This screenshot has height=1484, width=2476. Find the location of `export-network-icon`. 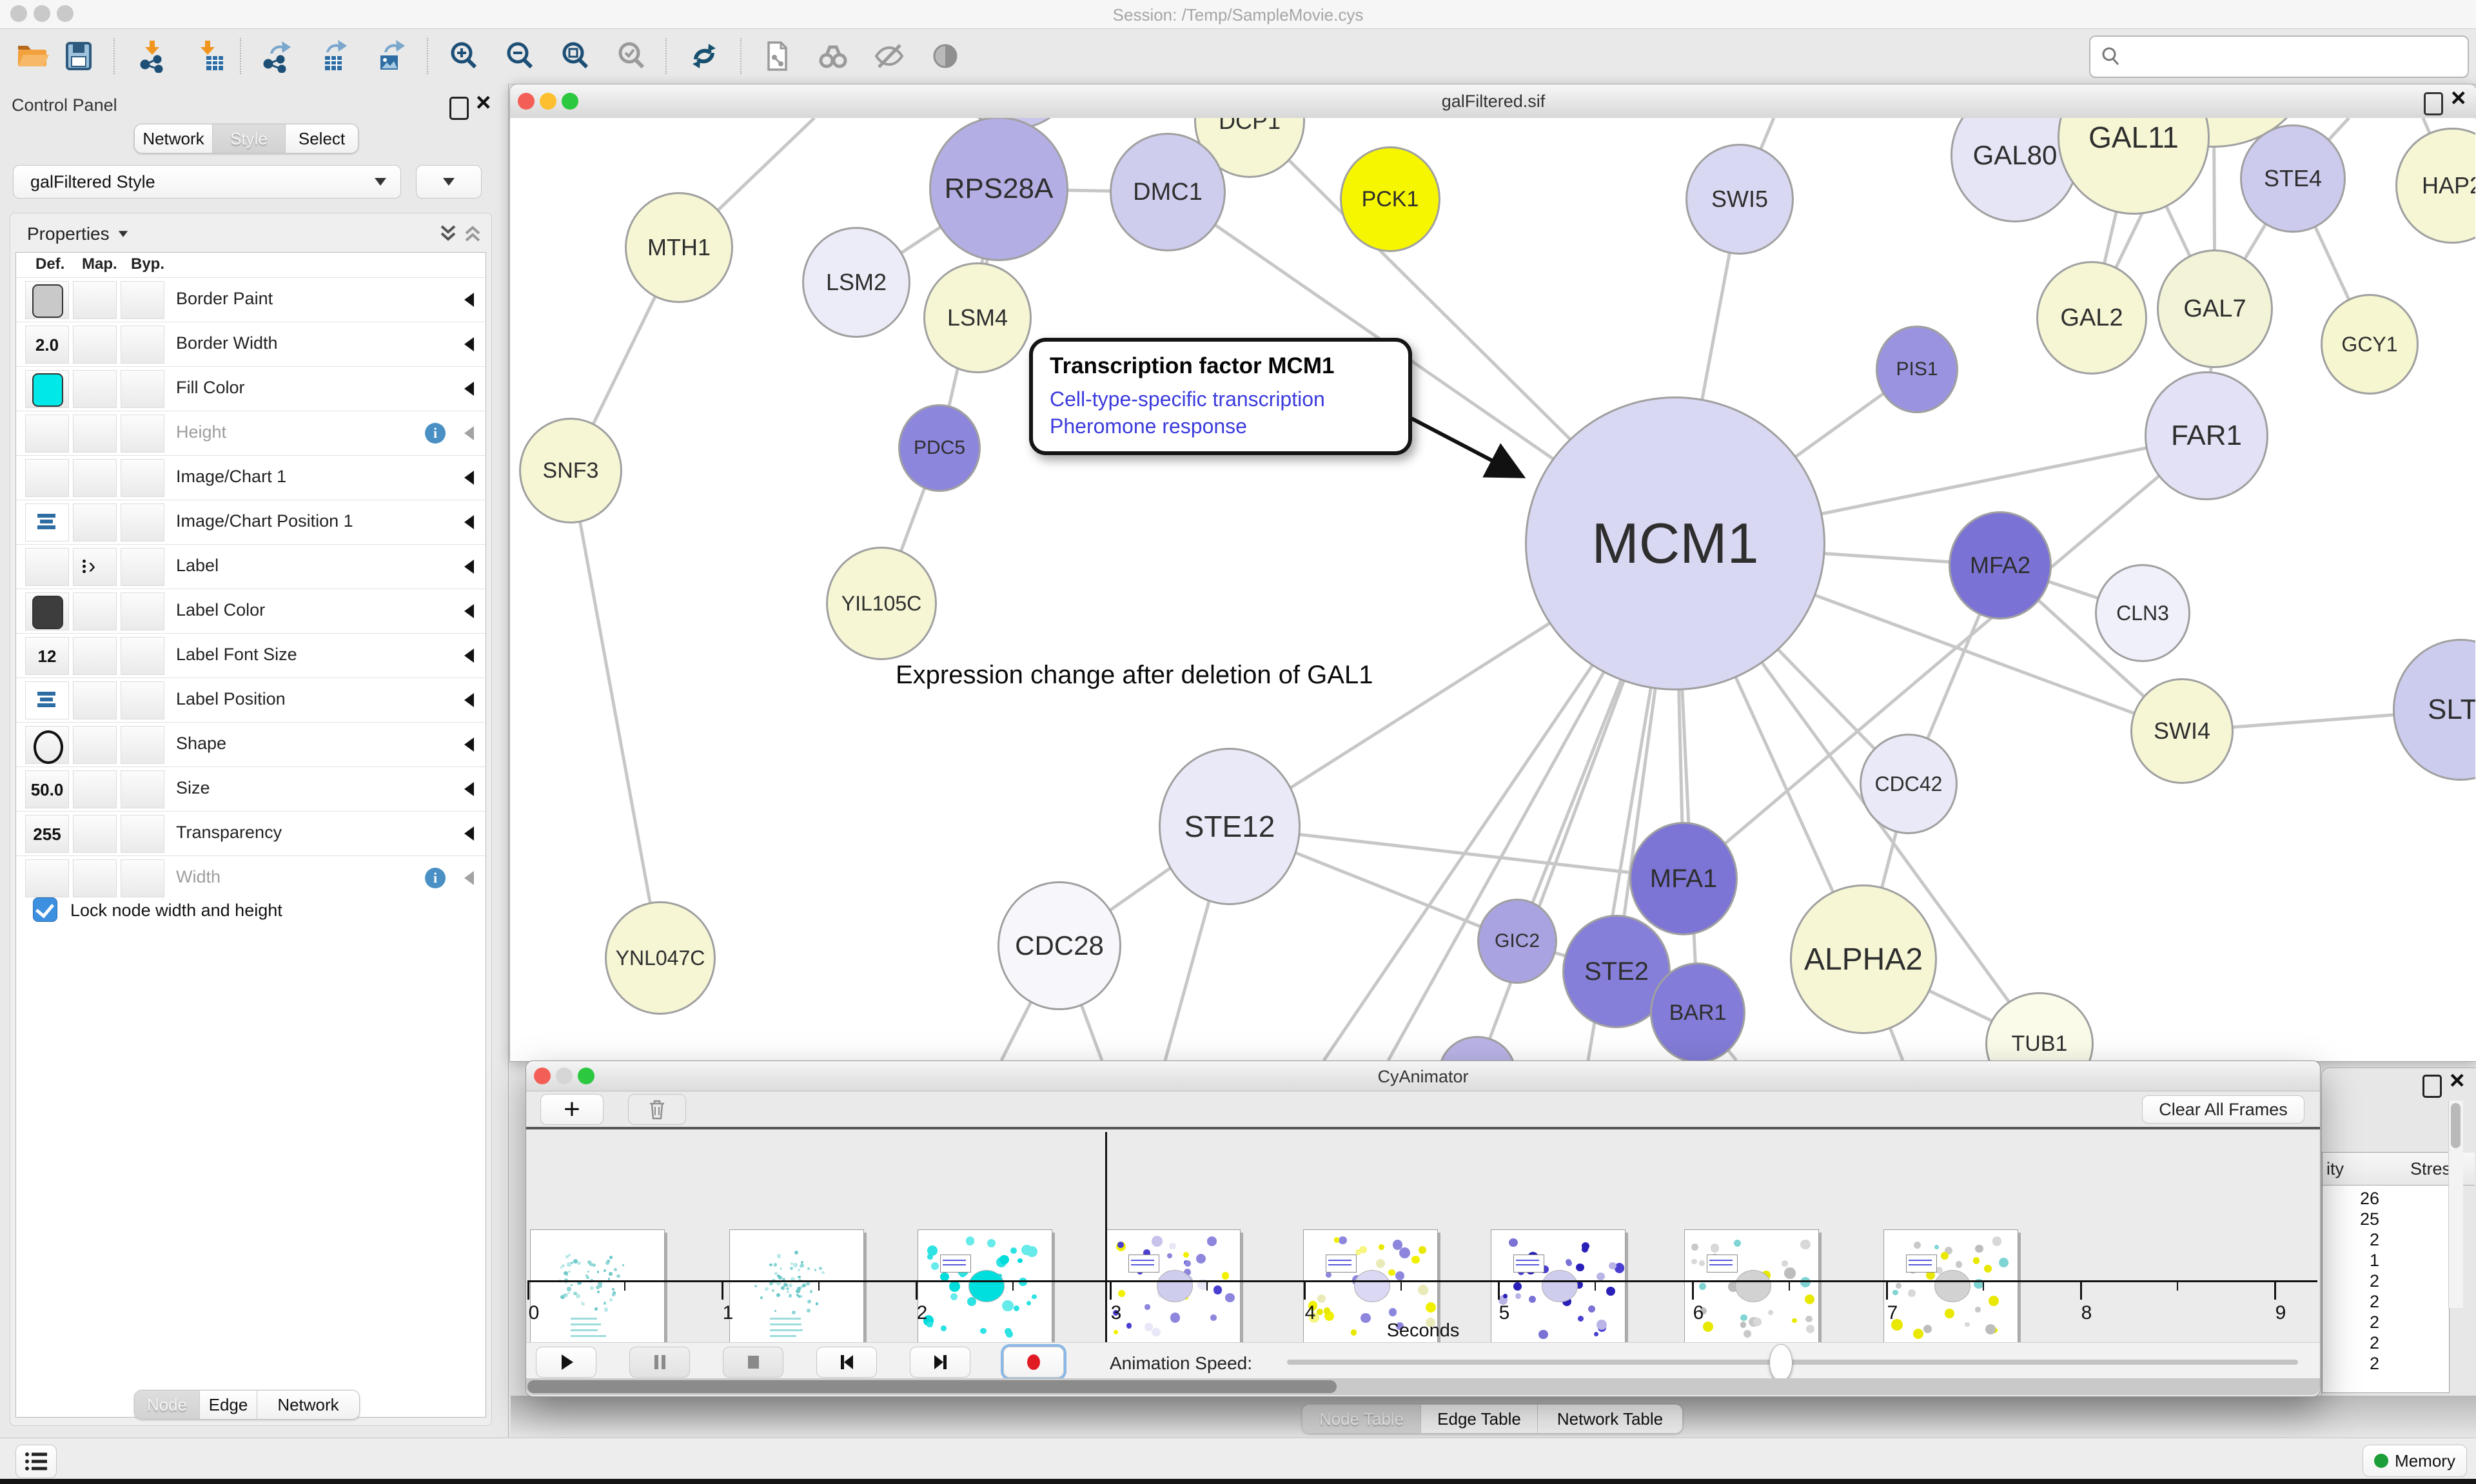

export-network-icon is located at coordinates (276, 56).